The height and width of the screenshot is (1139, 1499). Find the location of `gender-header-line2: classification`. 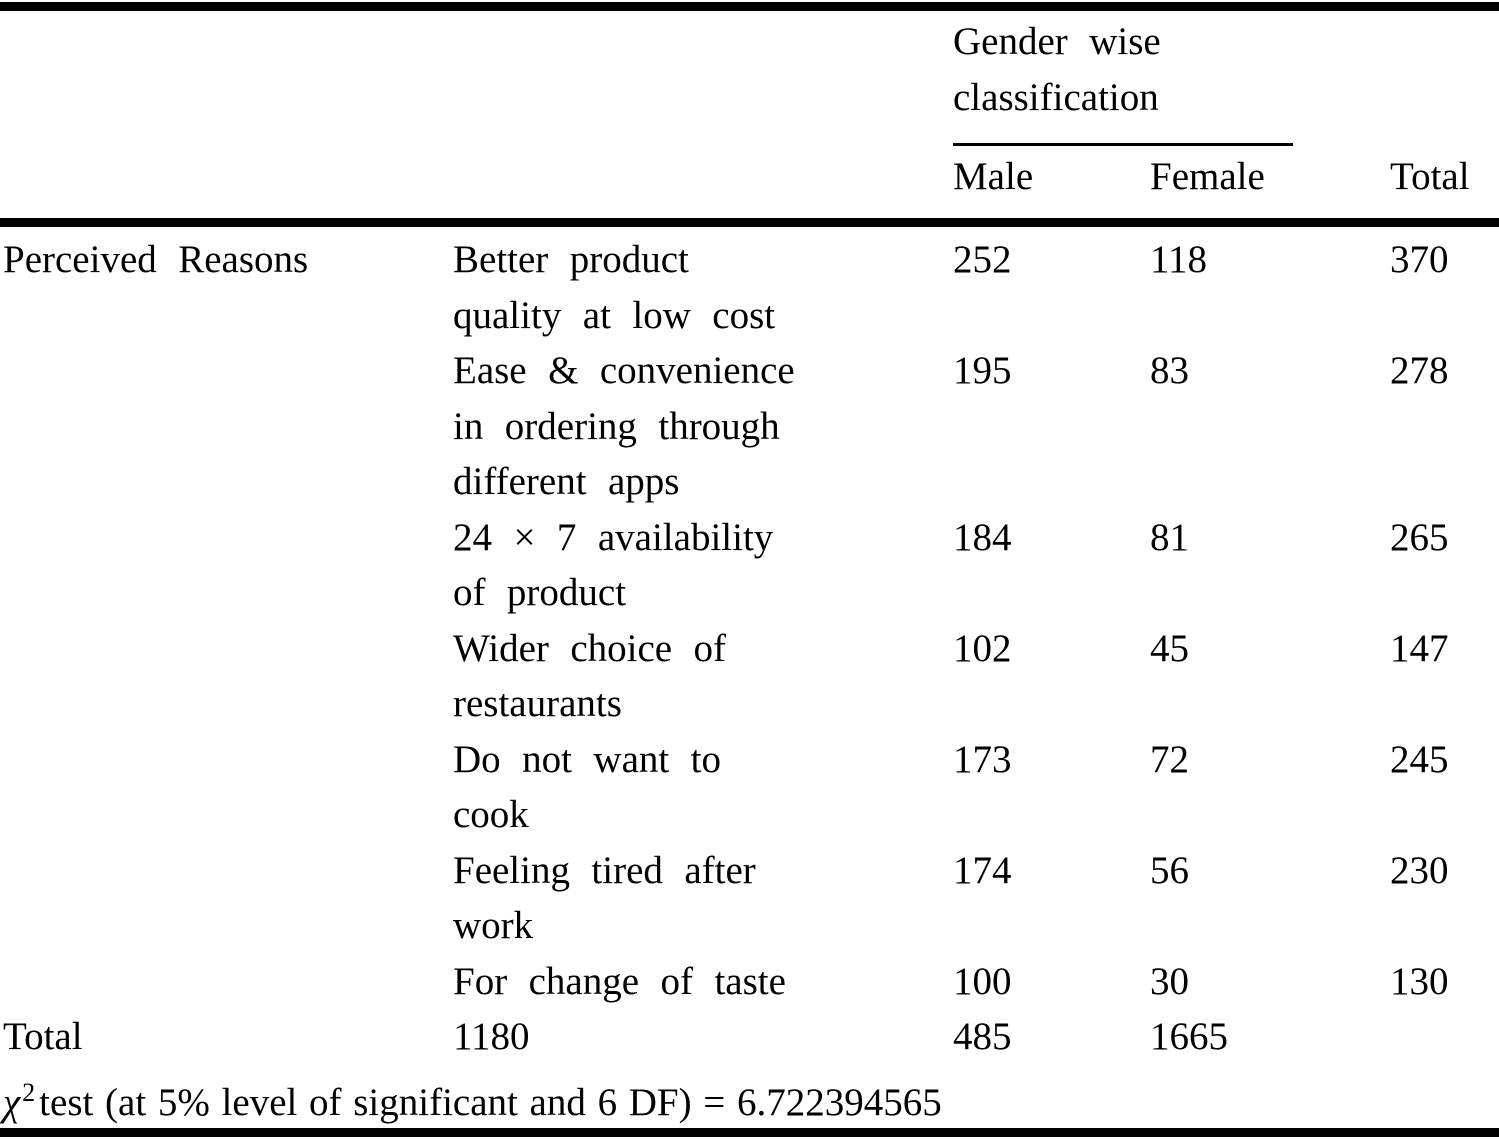

gender-header-line2: classification is located at coordinates (1056, 97).